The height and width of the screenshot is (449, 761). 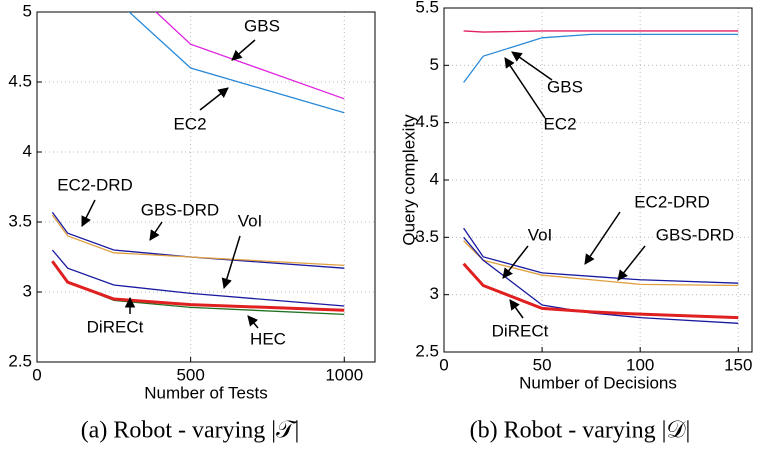 What do you see at coordinates (640, 364) in the screenshot?
I see `x-tick-label: 100` at bounding box center [640, 364].